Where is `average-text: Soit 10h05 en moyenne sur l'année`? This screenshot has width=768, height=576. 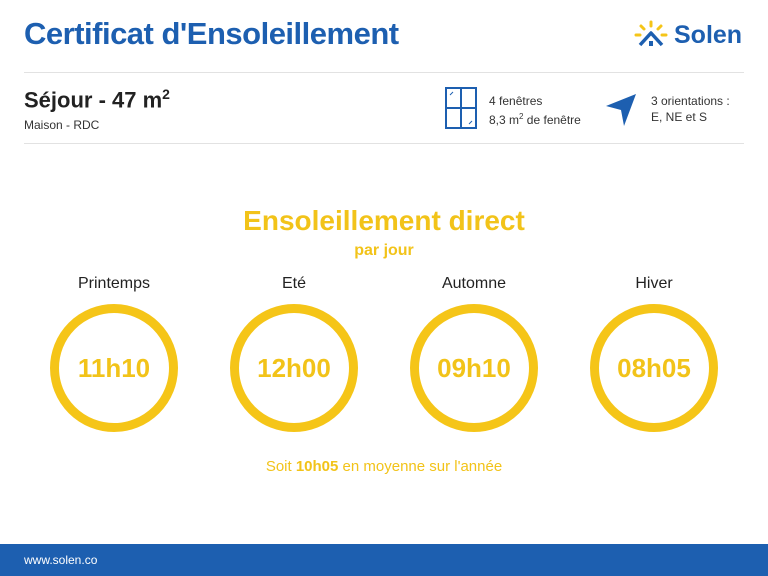 average-text: Soit 10h05 en moyenne sur l'année is located at coordinates (384, 466).